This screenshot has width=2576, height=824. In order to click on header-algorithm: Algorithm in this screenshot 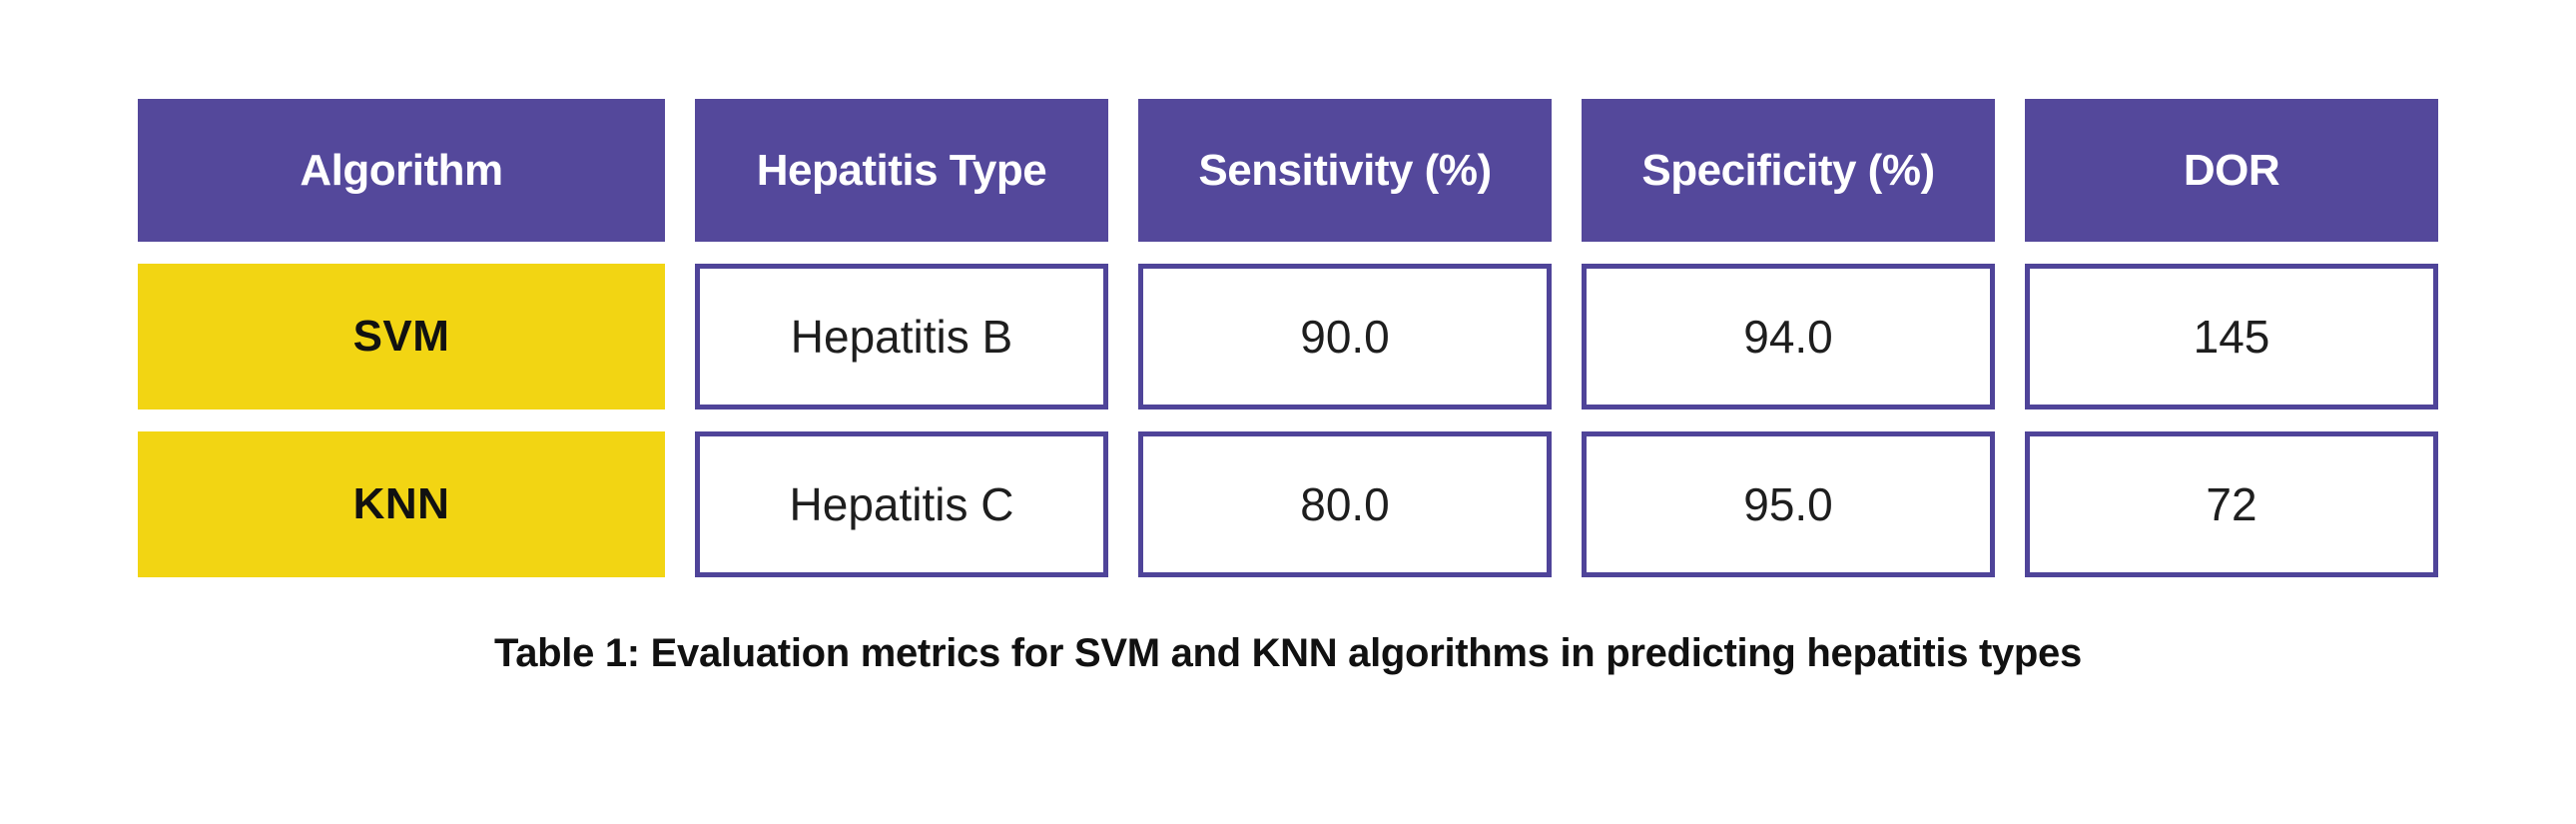, I will do `click(401, 170)`.